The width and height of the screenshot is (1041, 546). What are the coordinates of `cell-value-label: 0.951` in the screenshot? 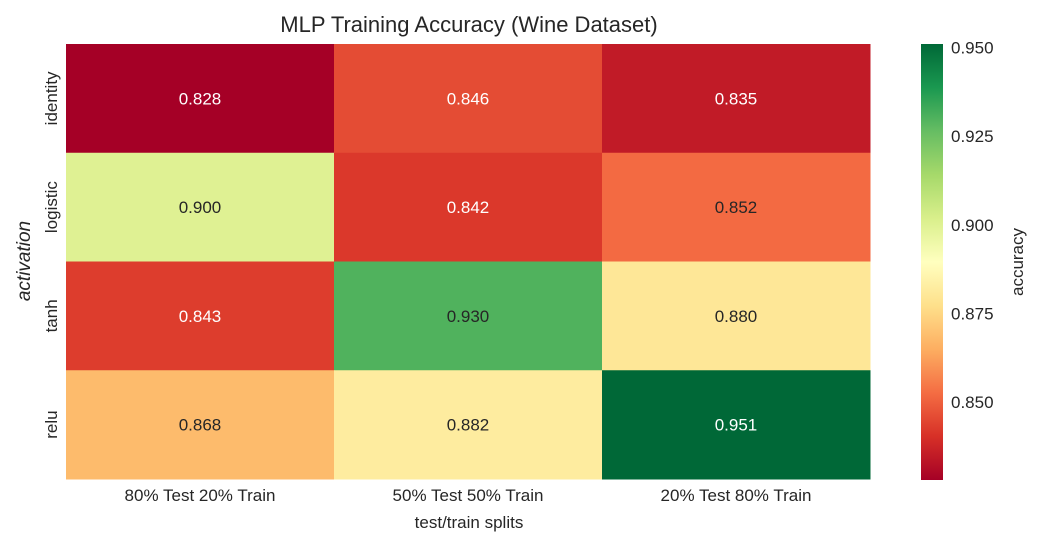 It's located at (736, 425).